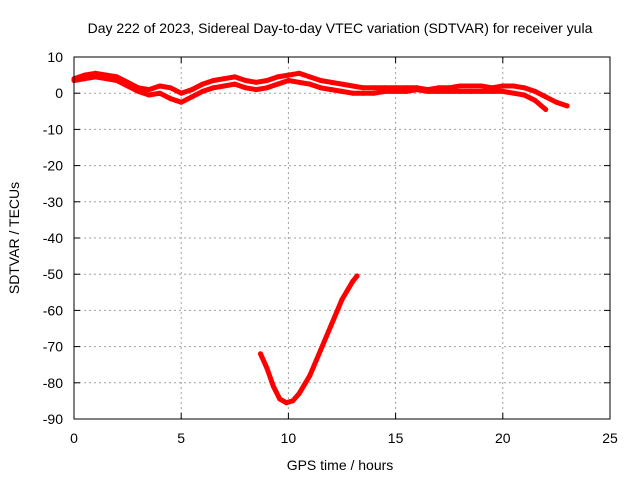 This screenshot has width=640, height=480. Describe the element at coordinates (53, 310) in the screenshot. I see `y-tick-label: -60` at that location.